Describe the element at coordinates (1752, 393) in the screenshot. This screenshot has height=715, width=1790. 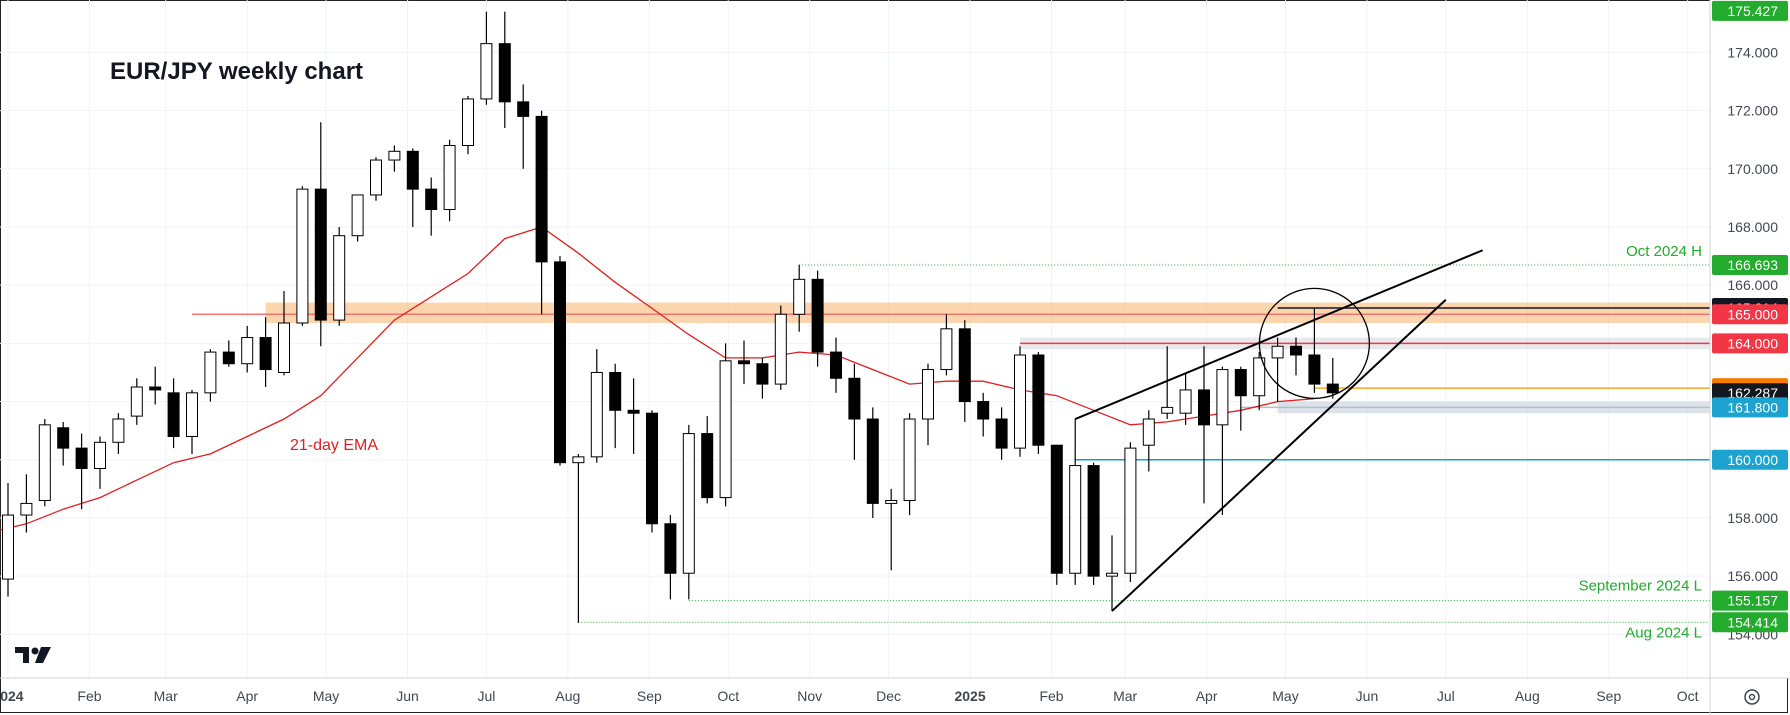
I see `price-tag-label: 162.287` at that location.